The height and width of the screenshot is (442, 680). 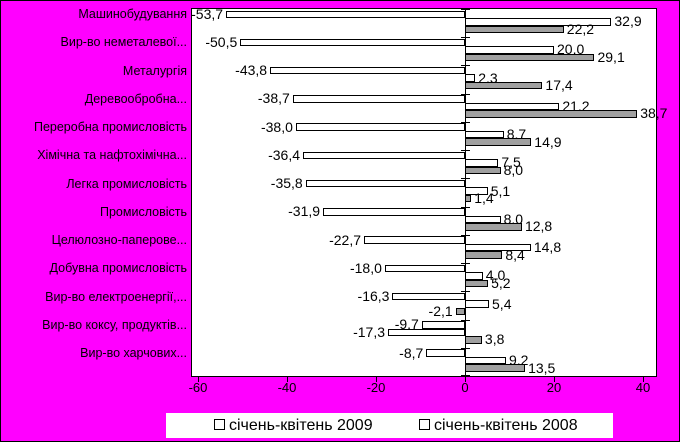 I want to click on bar-value-label: 38,7, so click(x=654, y=113).